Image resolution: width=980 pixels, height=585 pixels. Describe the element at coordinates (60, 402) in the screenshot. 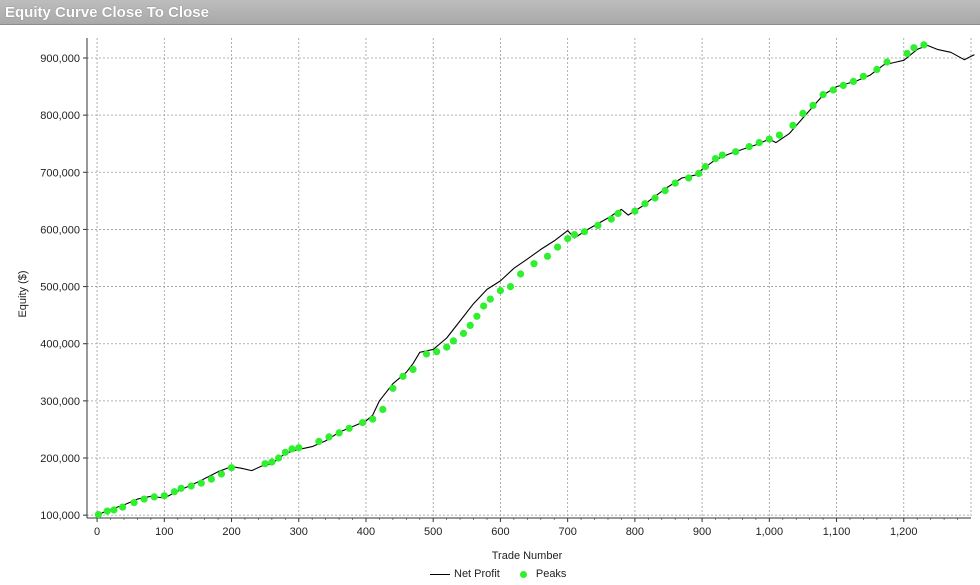

I see `y-tick-label: 300,000` at that location.